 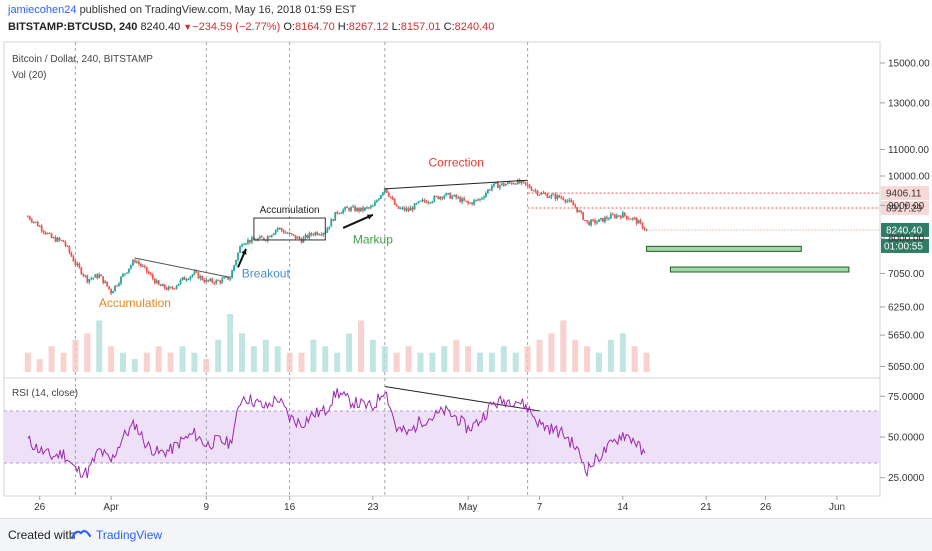 I want to click on time-tick-label: Apr, so click(x=111, y=507).